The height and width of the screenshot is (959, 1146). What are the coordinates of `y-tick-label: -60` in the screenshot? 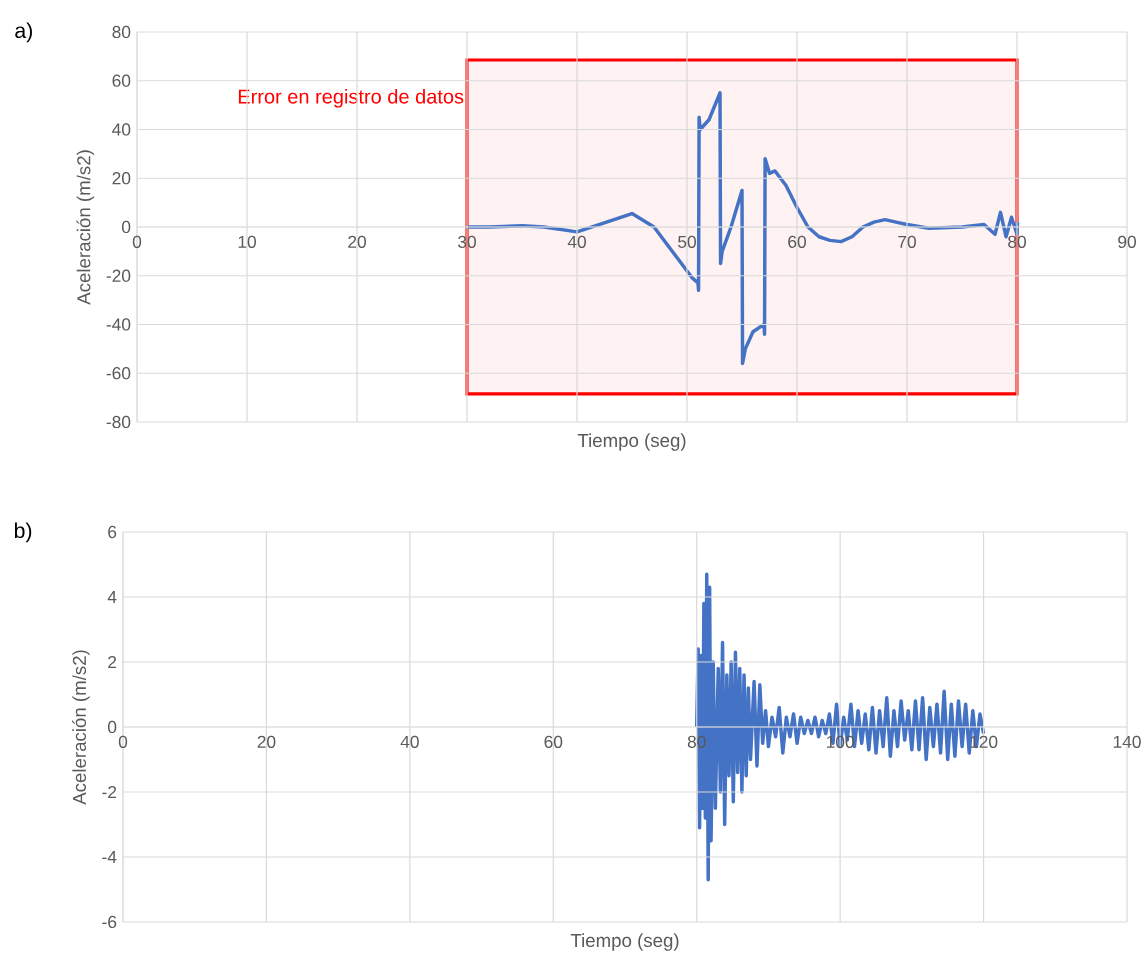 It's located at (118, 373).